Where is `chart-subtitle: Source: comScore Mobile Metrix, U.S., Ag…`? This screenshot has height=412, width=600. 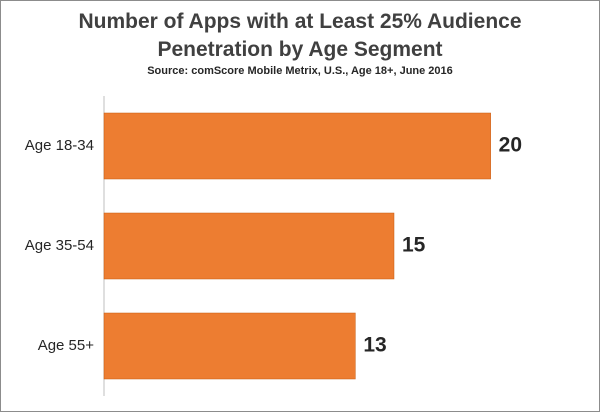
chart-subtitle: Source: comScore Mobile Metrix, U.S., Ag… is located at coordinates (300, 71).